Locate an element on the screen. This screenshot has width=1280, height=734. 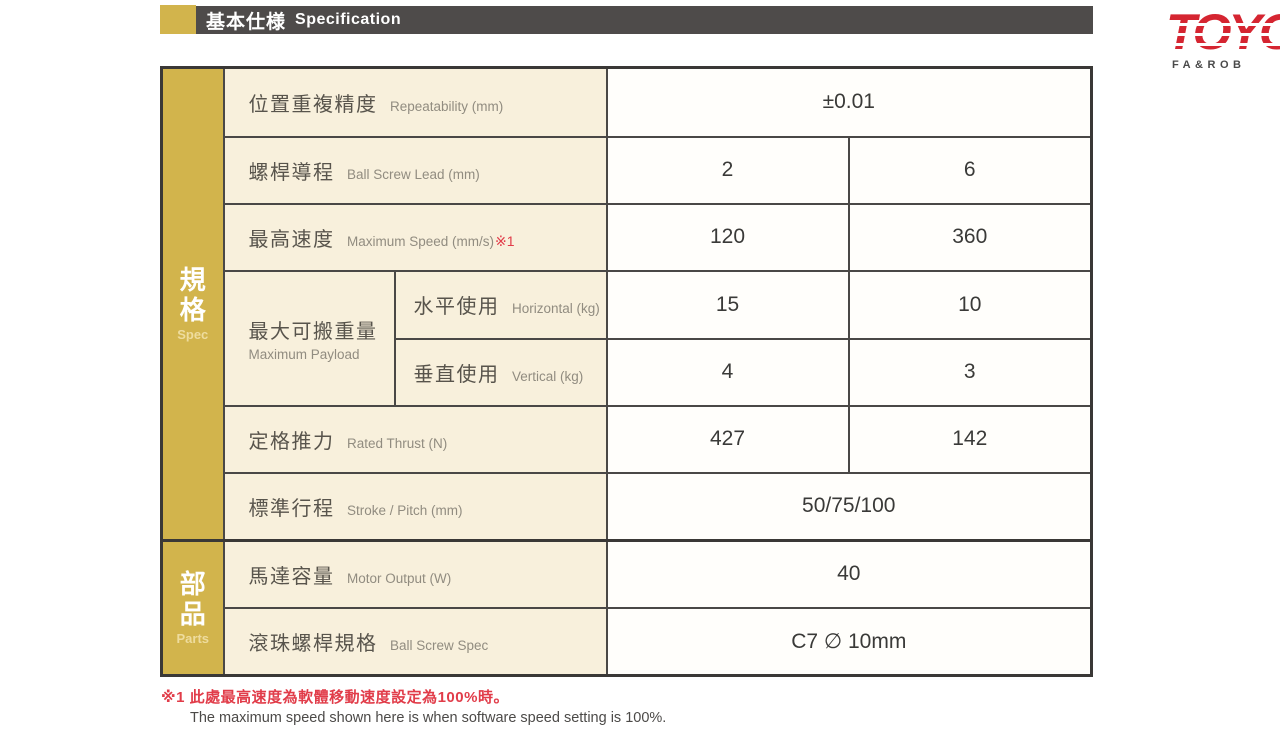
table-row: 定格推力 Rated Thrust (N) 427 142 is located at coordinates (627, 439).